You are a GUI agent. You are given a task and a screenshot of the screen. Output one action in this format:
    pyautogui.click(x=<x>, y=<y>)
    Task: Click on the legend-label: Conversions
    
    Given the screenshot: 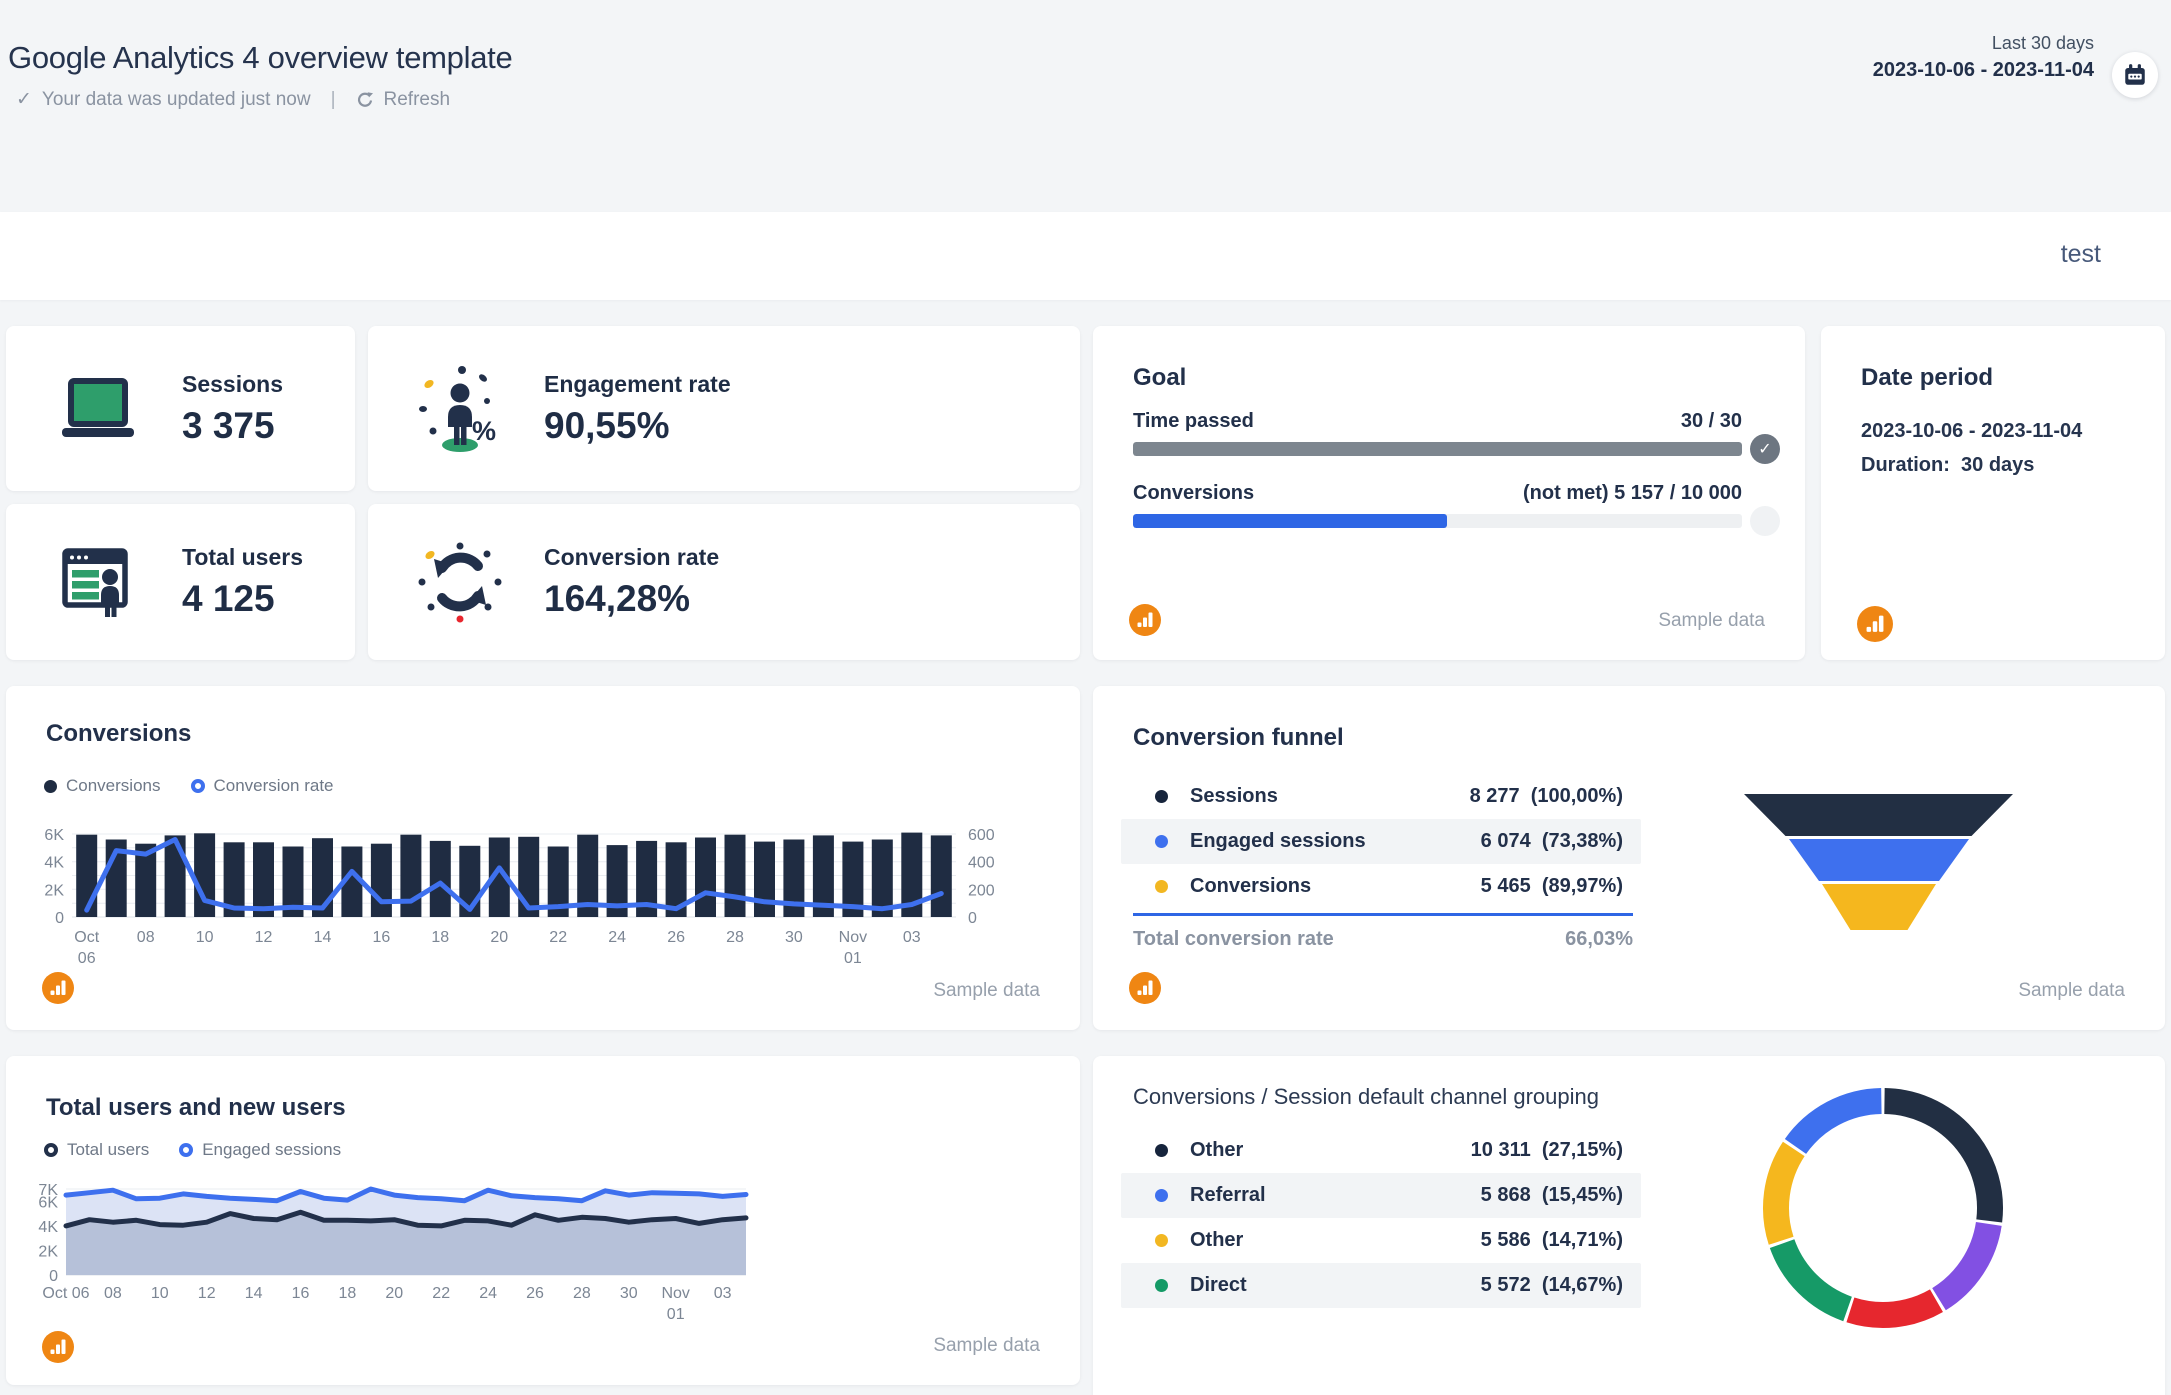 What is the action you would take?
    pyautogui.click(x=113, y=785)
    